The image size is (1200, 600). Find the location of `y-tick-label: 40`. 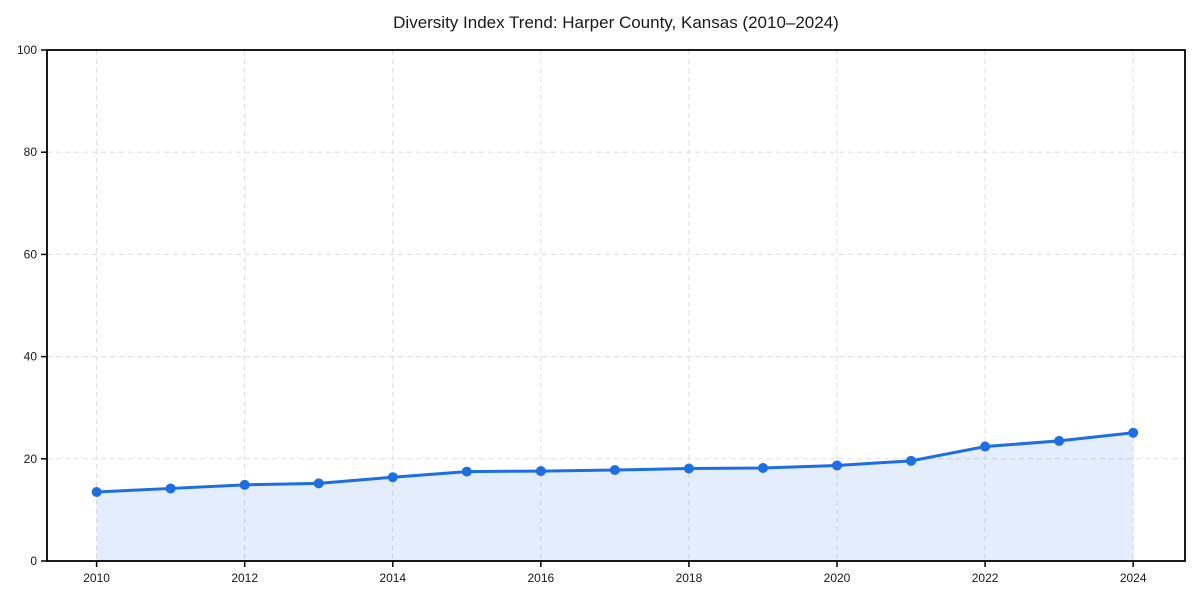

y-tick-label: 40 is located at coordinates (31, 357).